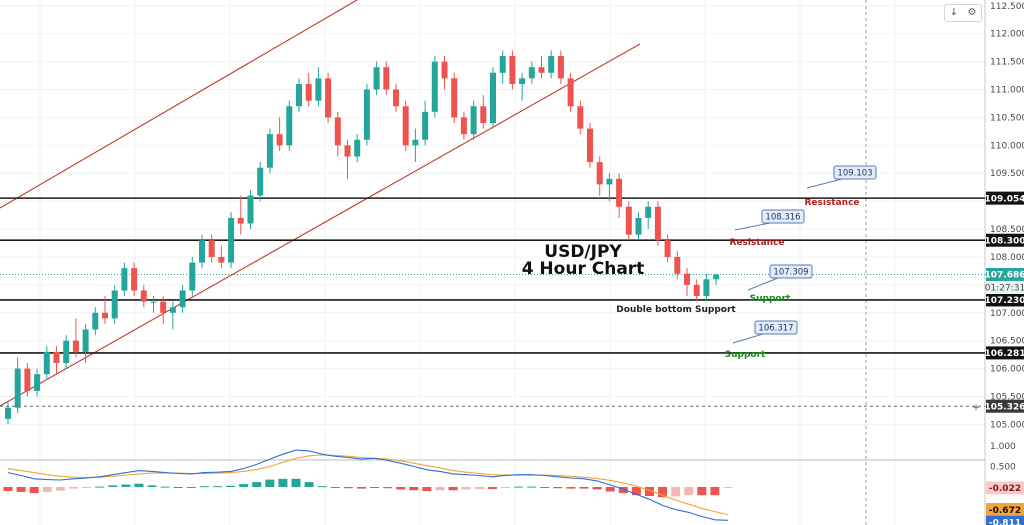  I want to click on macd-y-tick-label: 1.000, so click(1003, 447).